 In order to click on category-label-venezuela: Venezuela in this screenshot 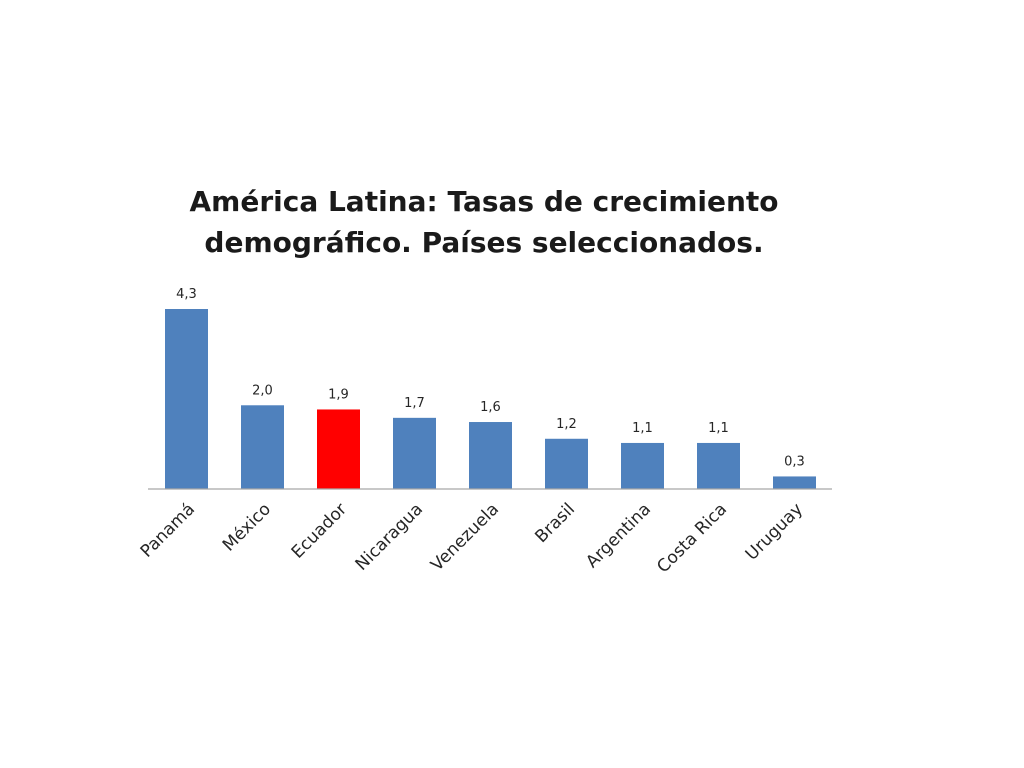, I will do `click(465, 537)`.